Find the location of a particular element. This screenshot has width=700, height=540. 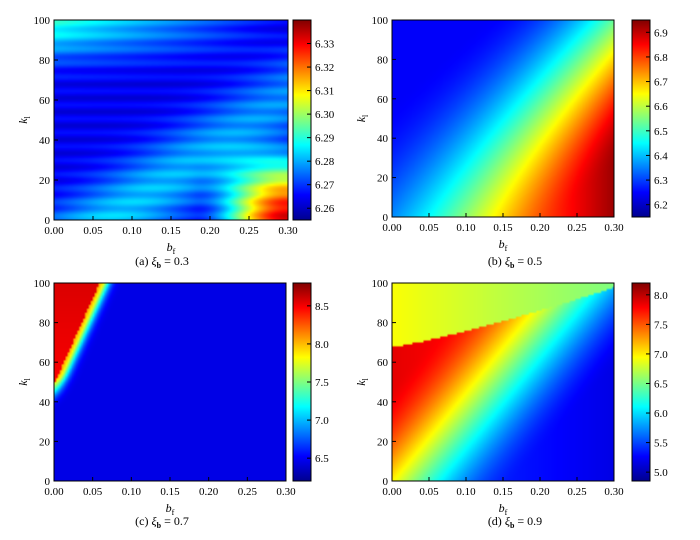

heatmap-field-b is located at coordinates (503, 118).